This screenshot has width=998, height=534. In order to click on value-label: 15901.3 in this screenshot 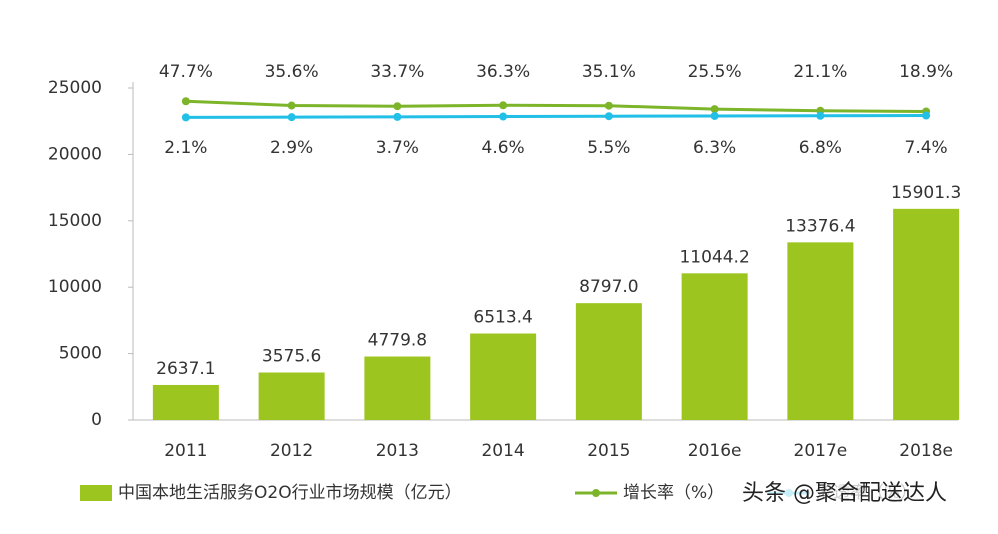, I will do `click(926, 193)`.